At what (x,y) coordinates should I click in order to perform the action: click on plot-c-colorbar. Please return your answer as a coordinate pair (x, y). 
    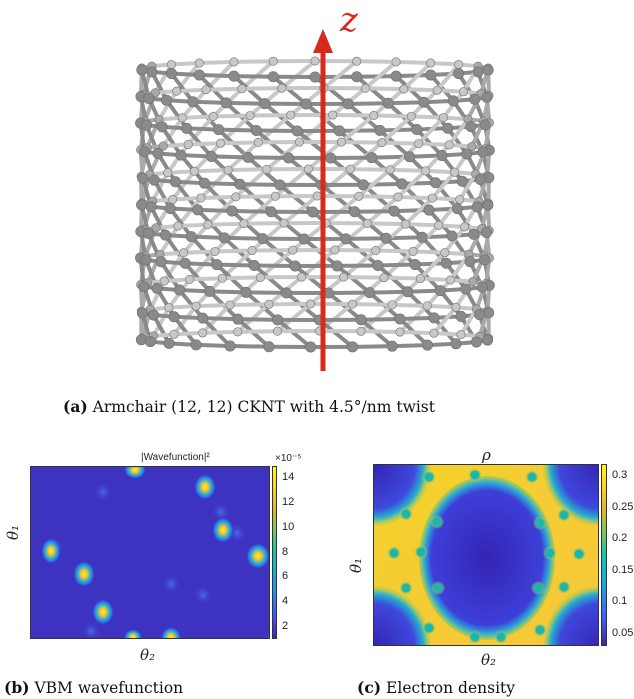
    Looking at the image, I should click on (604, 555).